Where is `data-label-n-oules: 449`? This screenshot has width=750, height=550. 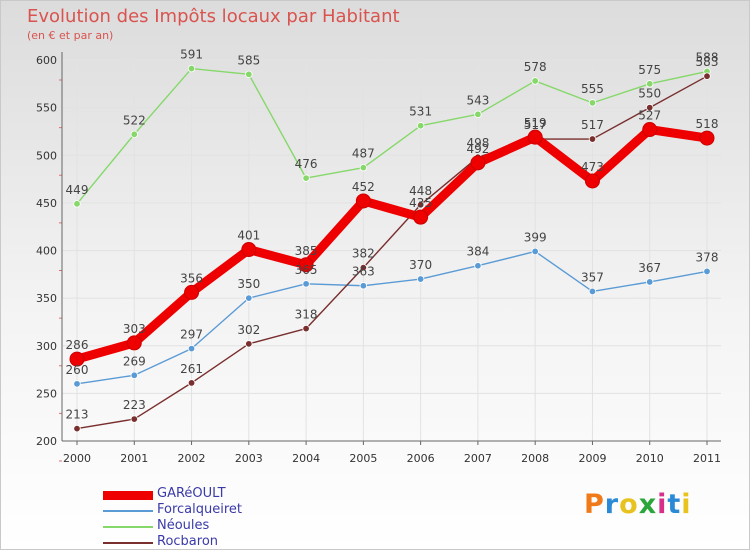
data-label-n-oules: 449 is located at coordinates (77, 190).